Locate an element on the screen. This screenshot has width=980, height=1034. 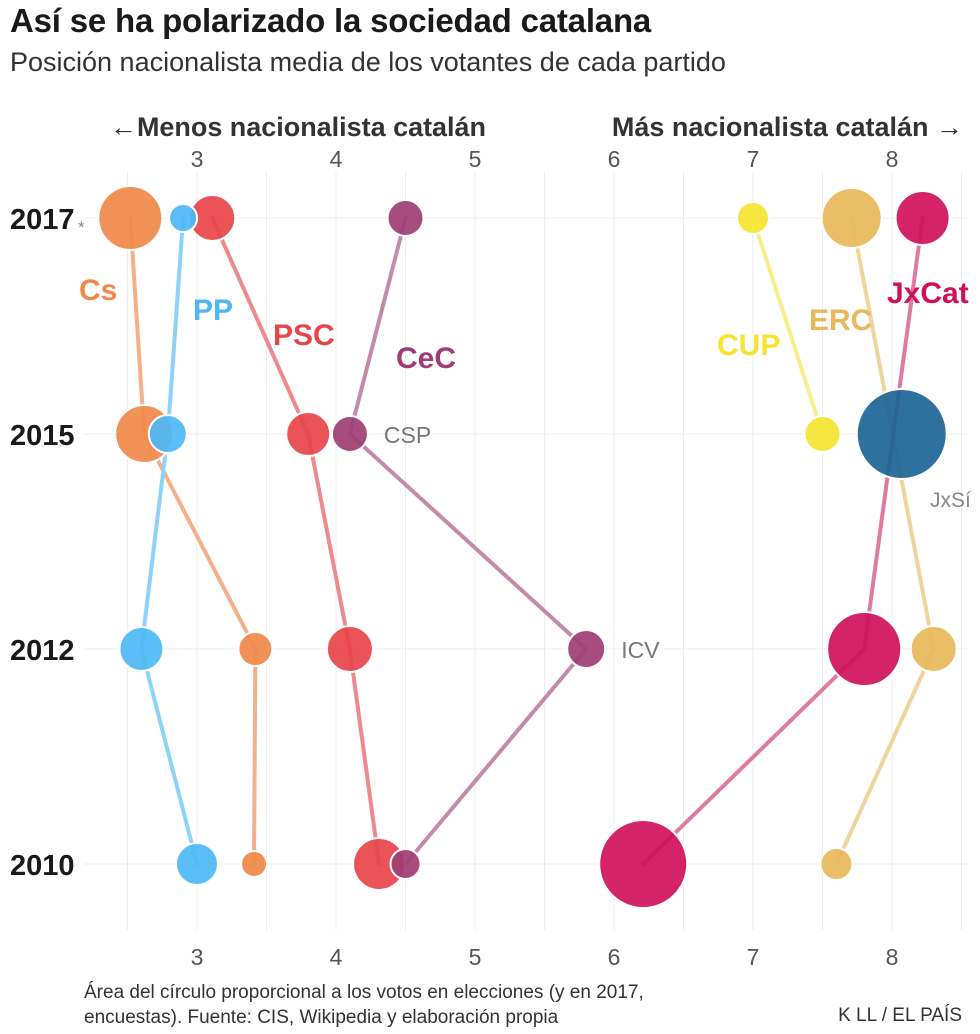
tick-label-top: 8 is located at coordinates (892, 159).